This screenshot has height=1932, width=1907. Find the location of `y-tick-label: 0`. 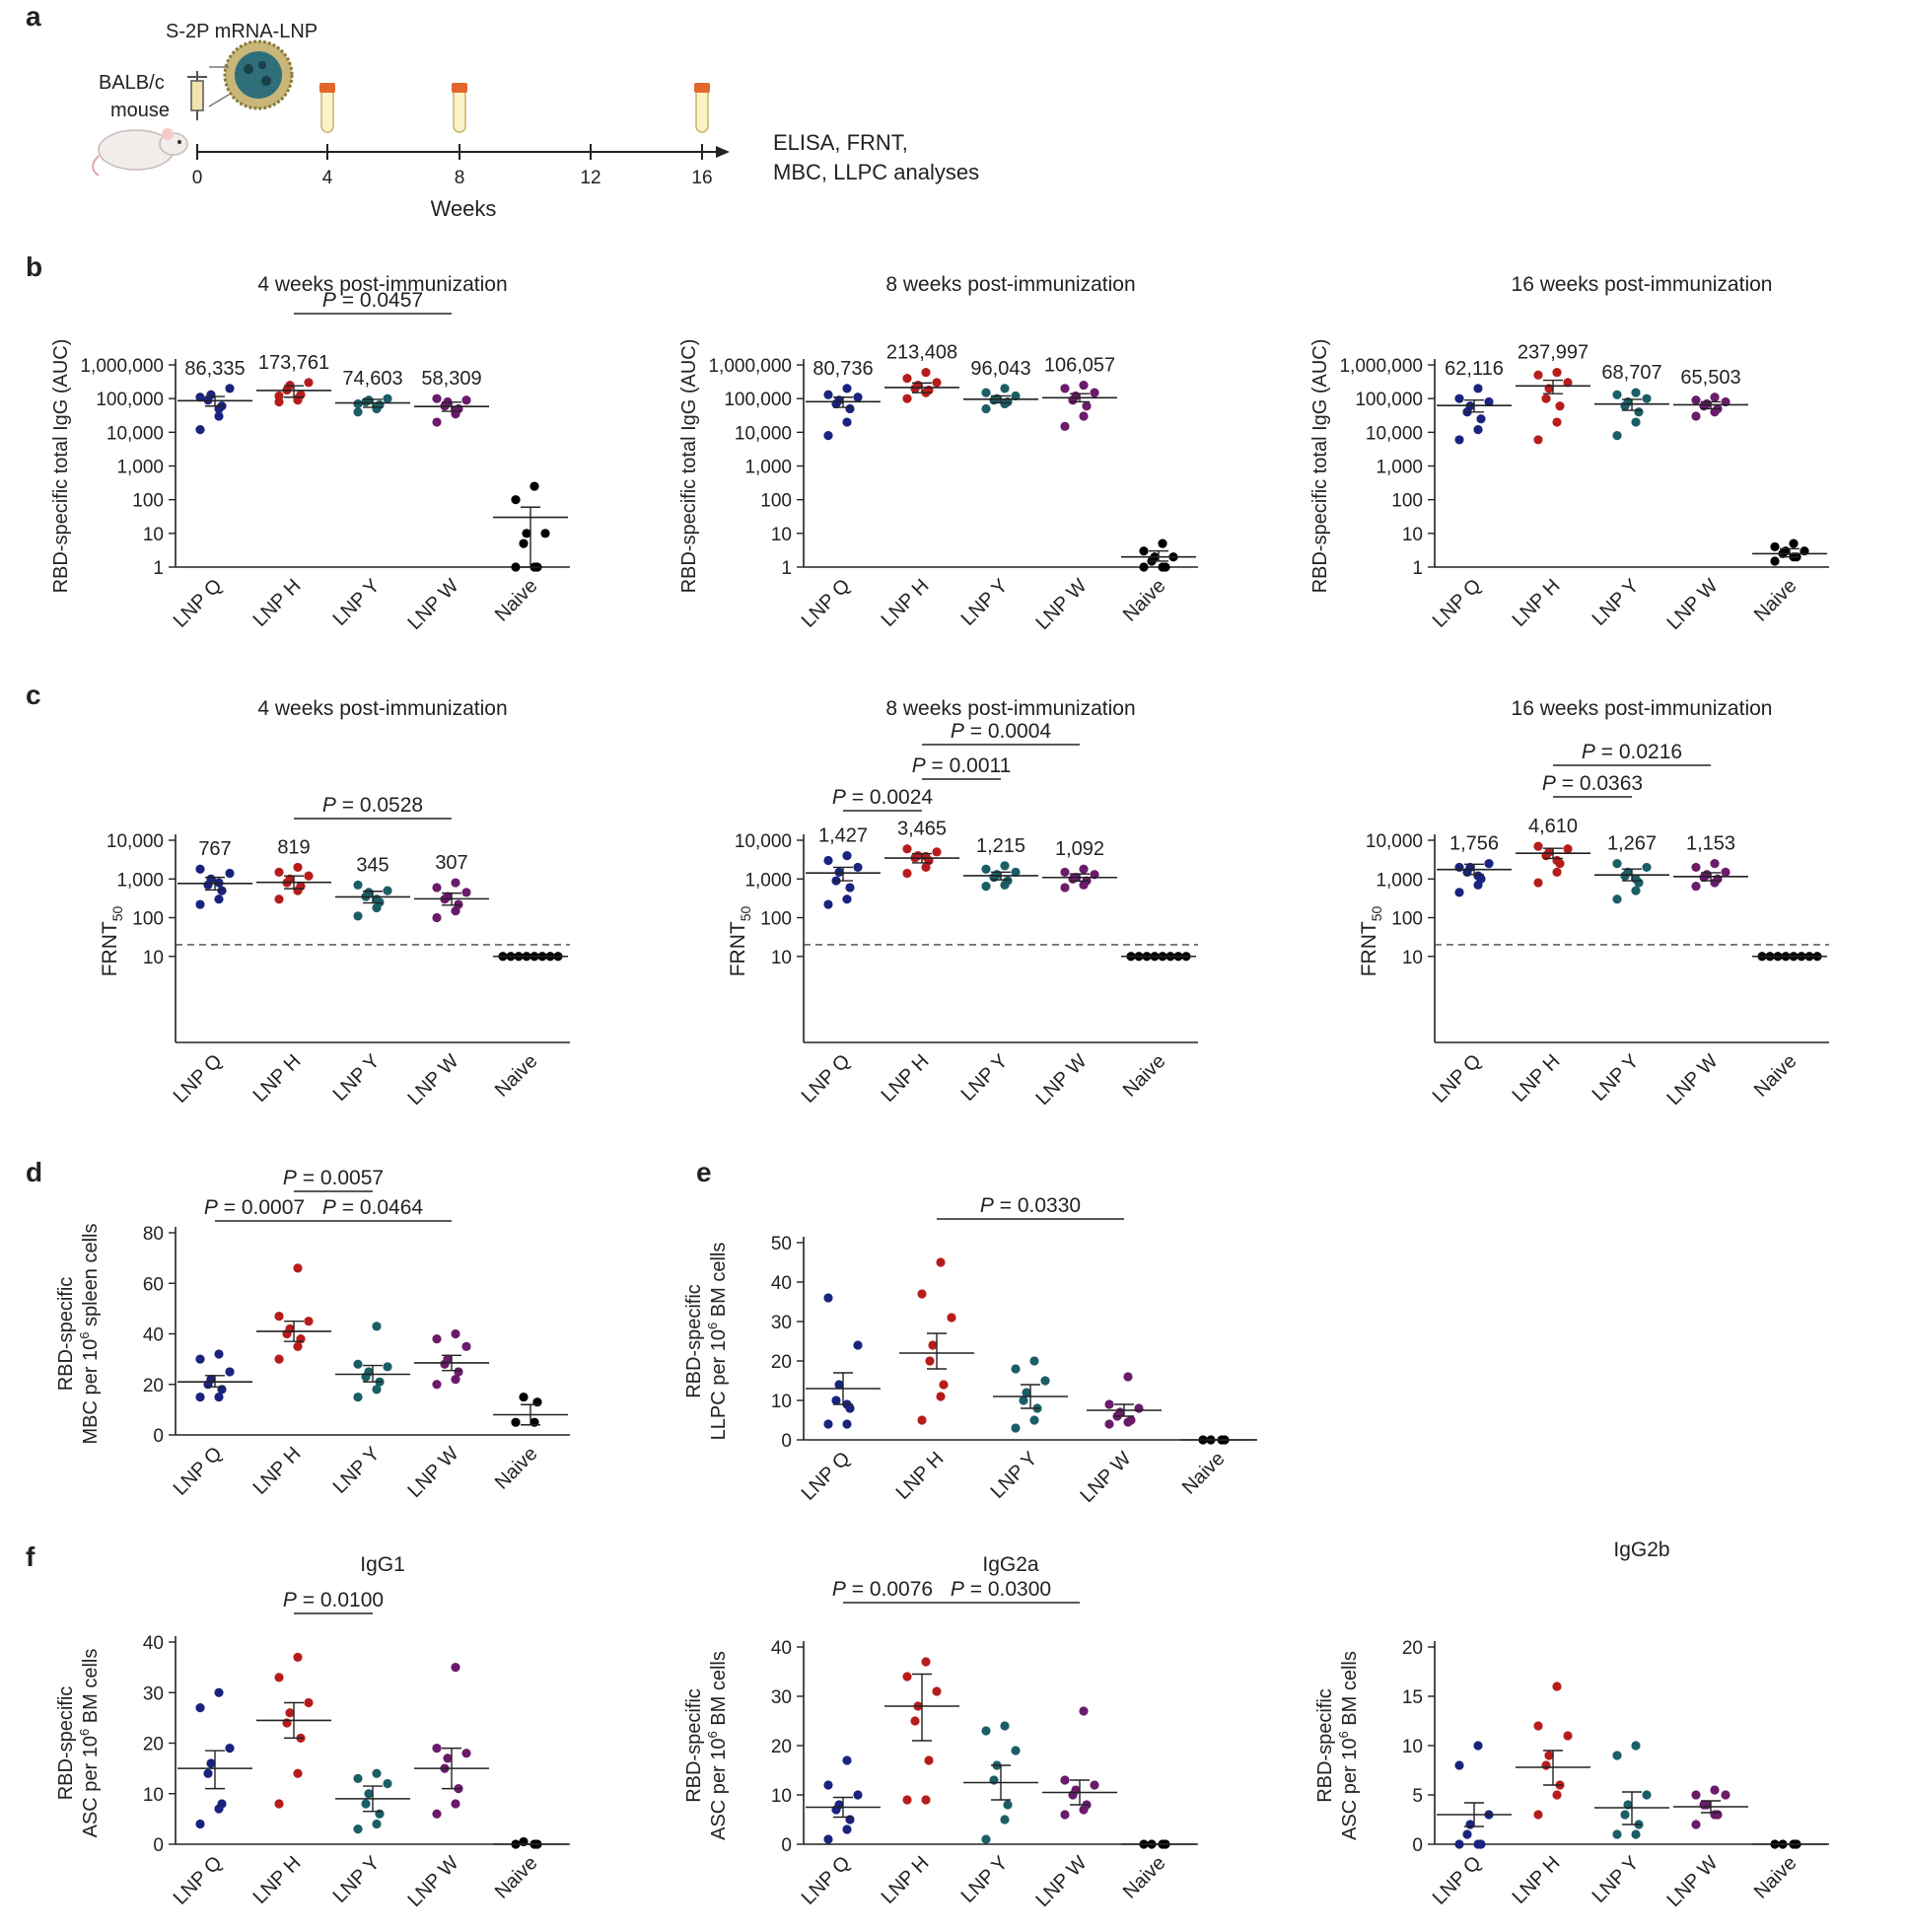

y-tick-label: 0 is located at coordinates (787, 1845).